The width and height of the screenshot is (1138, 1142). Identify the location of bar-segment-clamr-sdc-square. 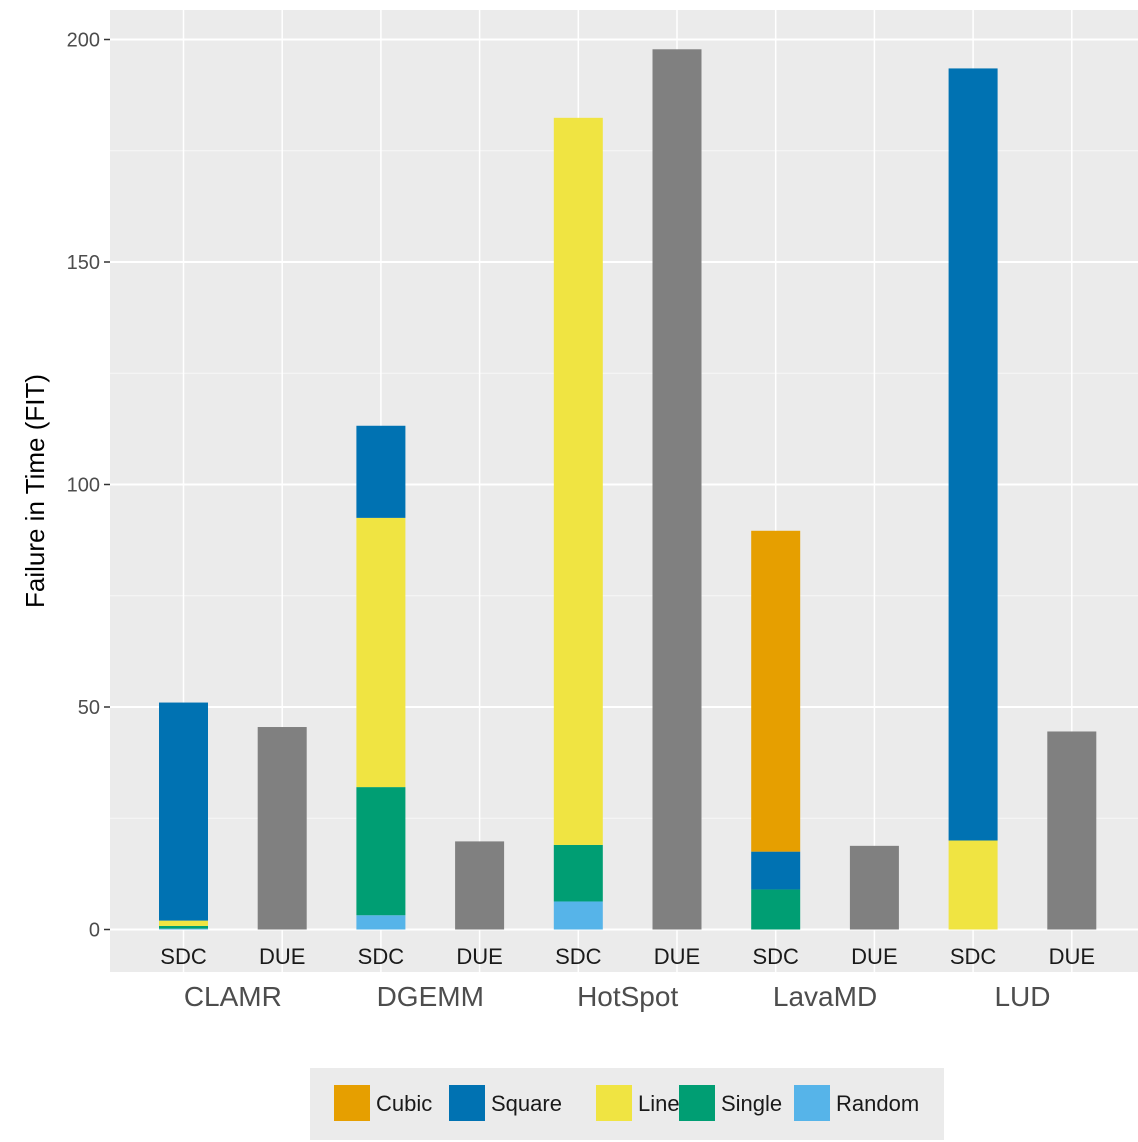
(183, 811).